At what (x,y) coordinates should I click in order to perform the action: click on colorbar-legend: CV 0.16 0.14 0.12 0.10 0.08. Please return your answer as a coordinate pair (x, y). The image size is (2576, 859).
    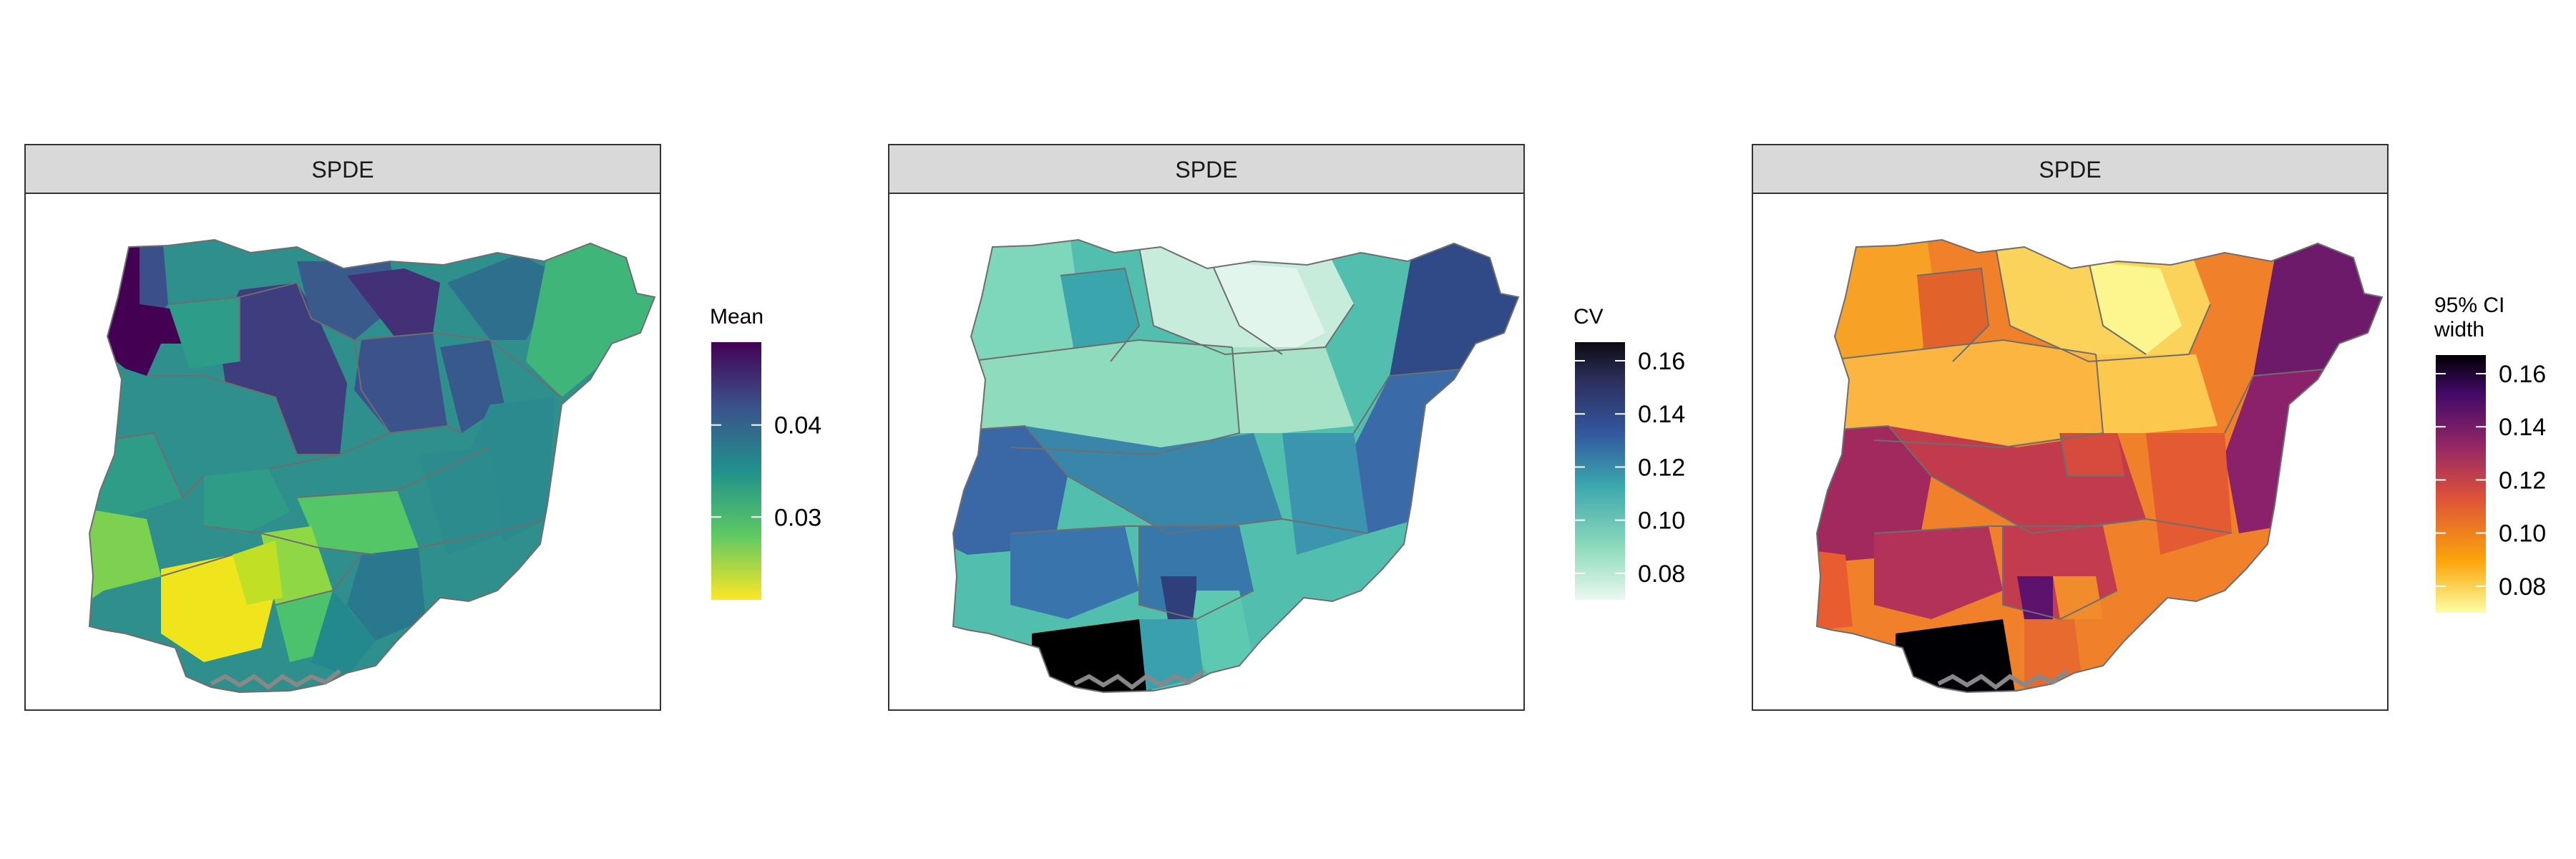
    Looking at the image, I should click on (1629, 452).